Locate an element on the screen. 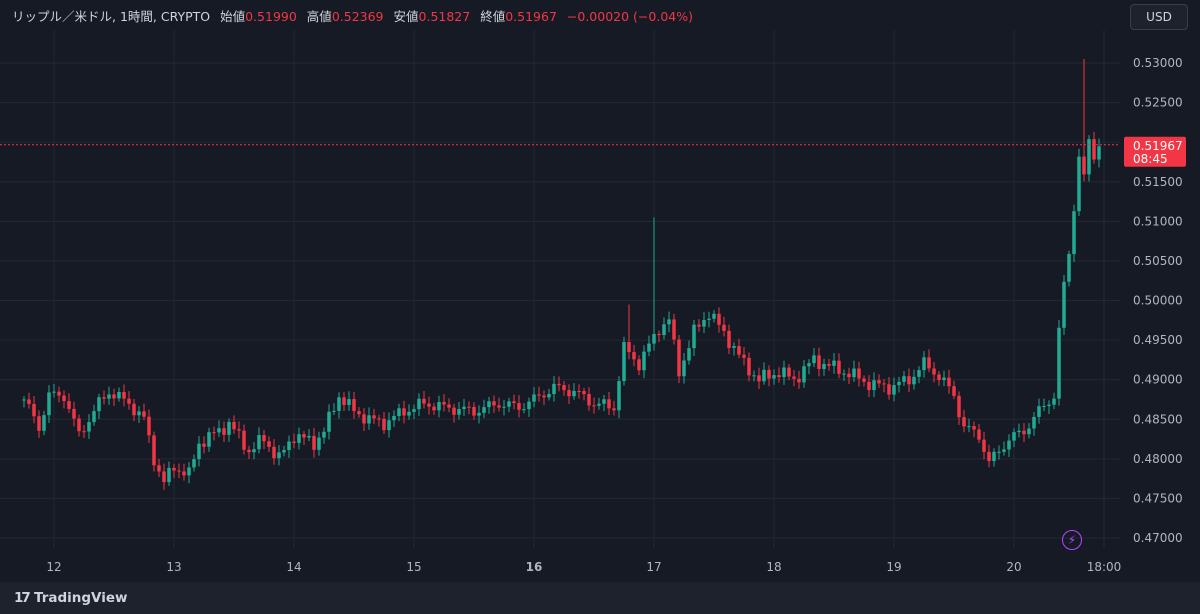  x-tick-label: 17 is located at coordinates (653, 567).